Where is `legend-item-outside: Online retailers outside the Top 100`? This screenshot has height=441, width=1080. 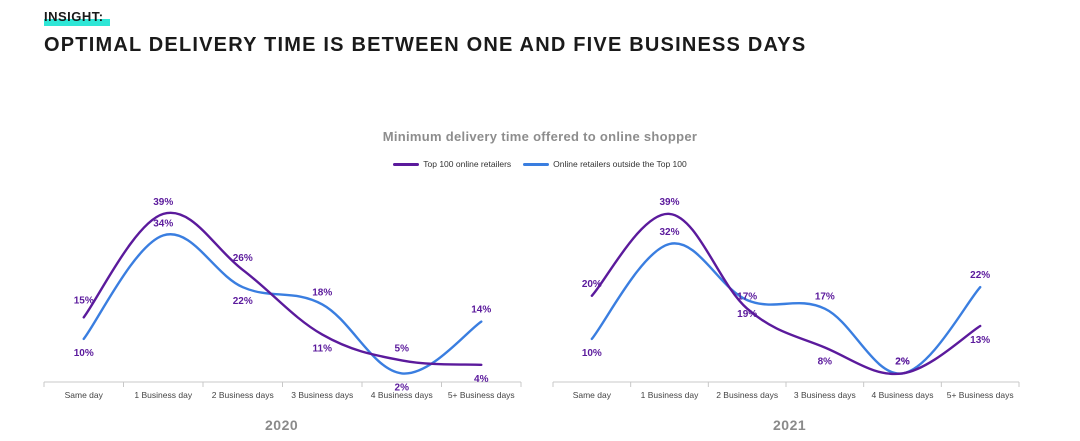 legend-item-outside: Online retailers outside the Top 100 is located at coordinates (605, 164).